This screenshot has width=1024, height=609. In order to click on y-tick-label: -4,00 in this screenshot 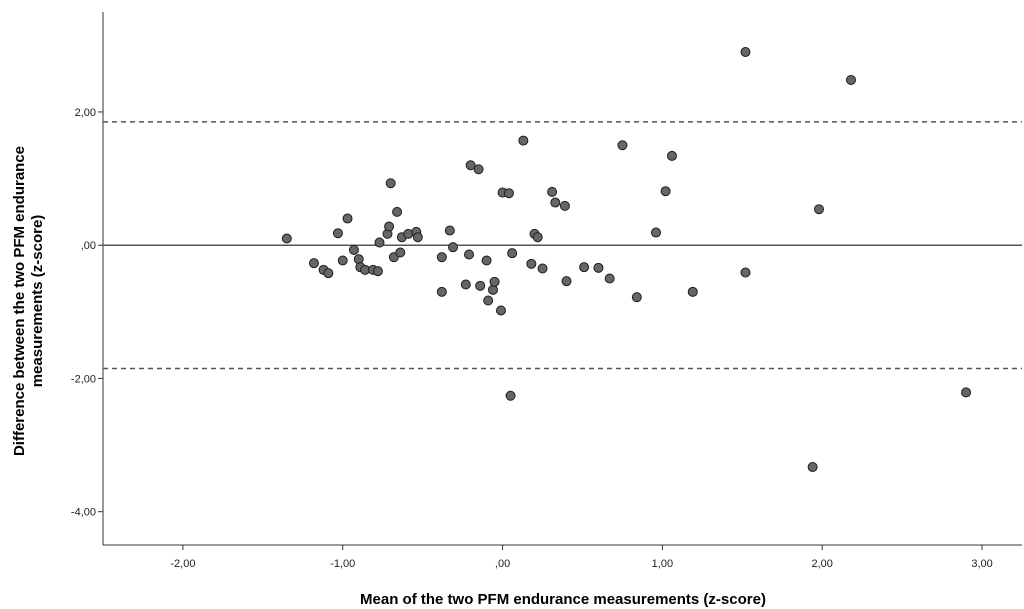, I will do `click(83, 513)`.